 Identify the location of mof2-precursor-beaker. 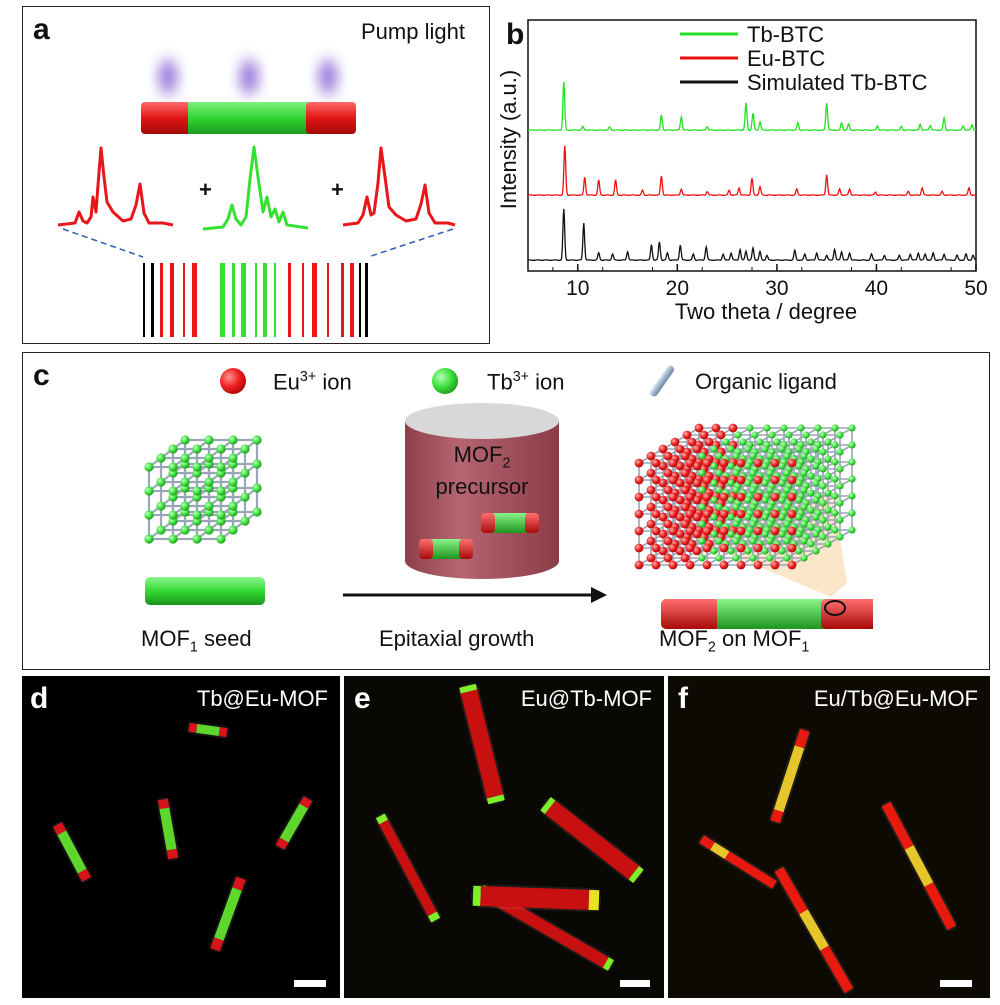
(482, 491).